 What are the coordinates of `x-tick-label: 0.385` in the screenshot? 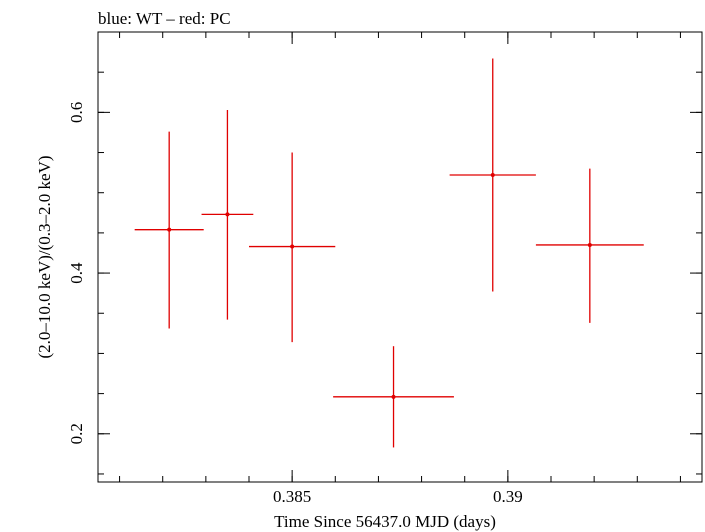 It's located at (292, 496).